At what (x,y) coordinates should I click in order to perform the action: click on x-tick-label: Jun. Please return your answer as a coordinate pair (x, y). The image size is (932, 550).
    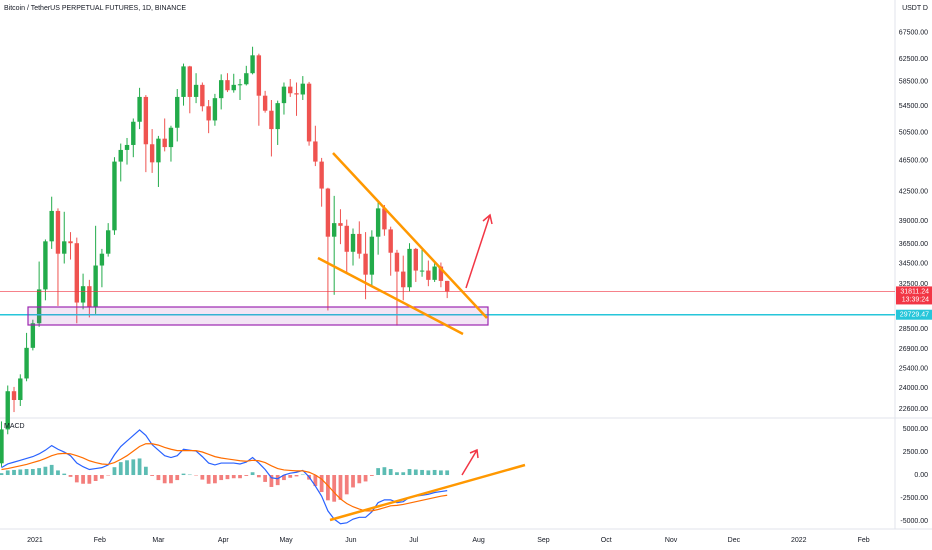
    Looking at the image, I should click on (350, 540).